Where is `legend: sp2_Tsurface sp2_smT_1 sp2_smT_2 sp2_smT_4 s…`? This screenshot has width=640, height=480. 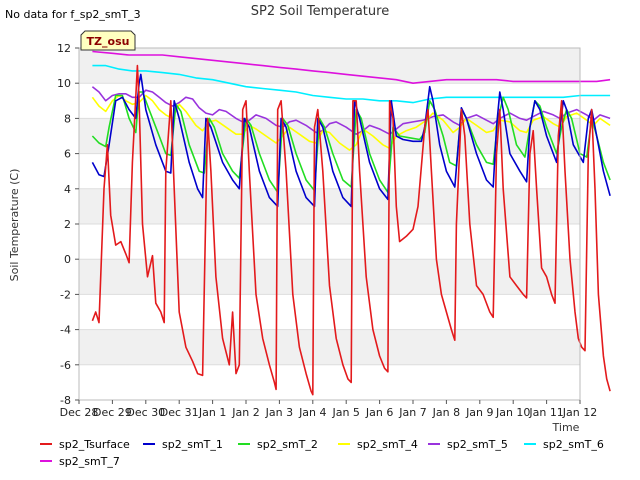
legend: sp2_Tsurface sp2_smT_1 sp2_smT_2 sp2_smT_4 s… is located at coordinates (322, 453).